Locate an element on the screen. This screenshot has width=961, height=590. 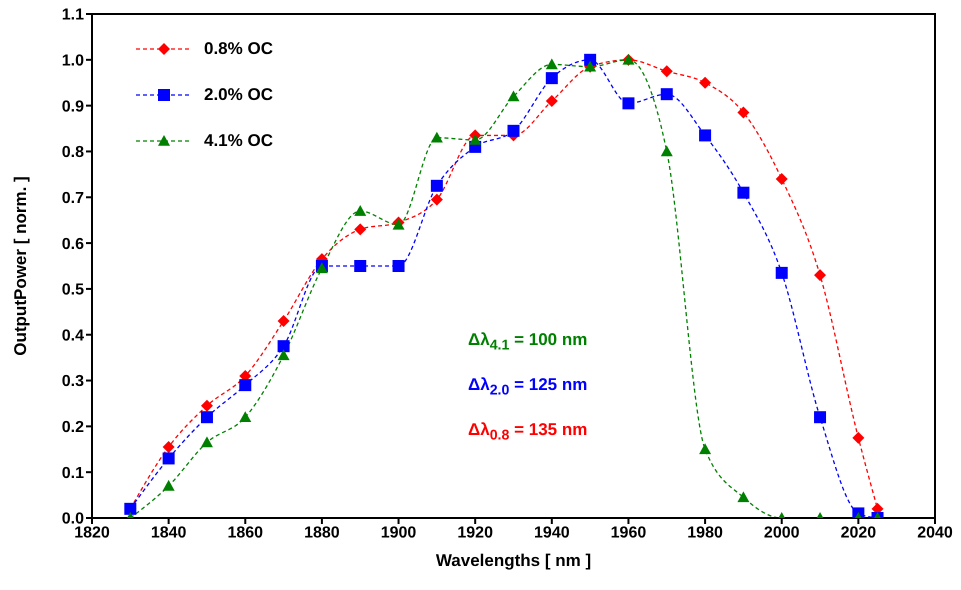
y-tick-label: 0.2 is located at coordinates (73, 427).